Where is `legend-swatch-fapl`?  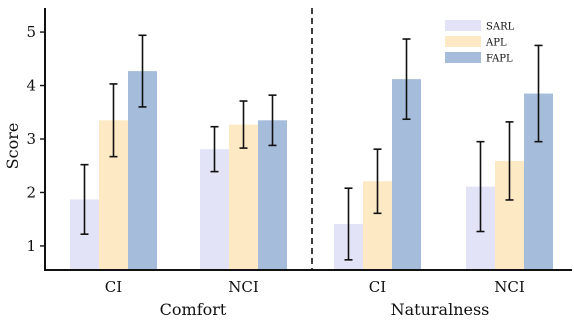
legend-swatch-fapl is located at coordinates (463, 57).